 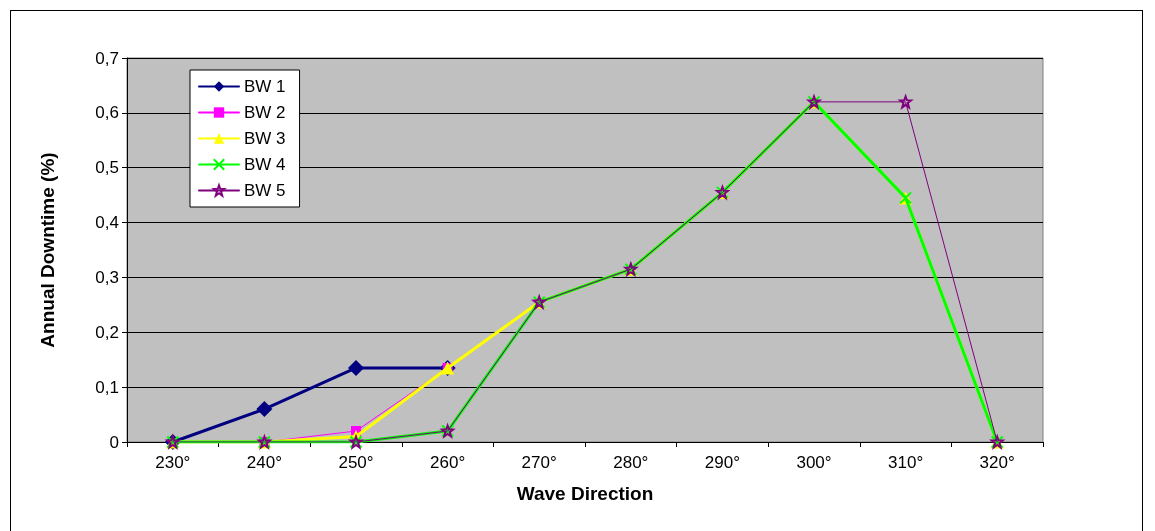 What do you see at coordinates (107, 277) in the screenshot?
I see `y-tick-label: 0,3` at bounding box center [107, 277].